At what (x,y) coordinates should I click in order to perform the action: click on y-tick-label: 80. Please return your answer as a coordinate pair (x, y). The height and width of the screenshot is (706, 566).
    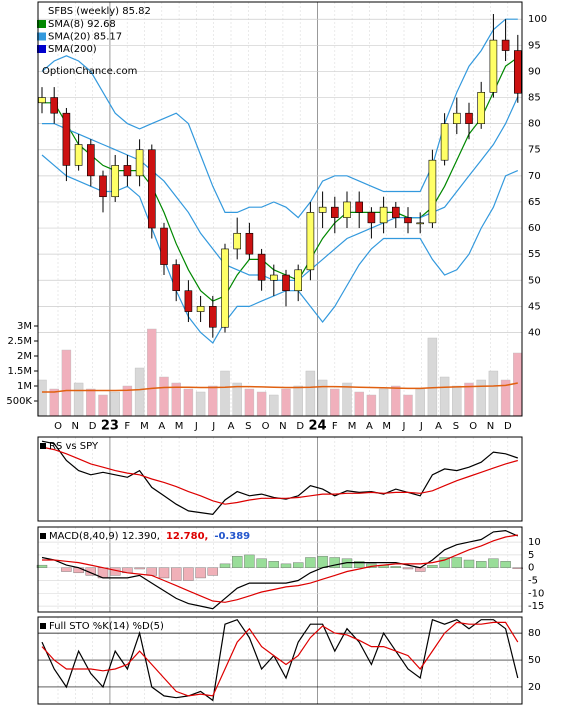
    Looking at the image, I should click on (534, 633).